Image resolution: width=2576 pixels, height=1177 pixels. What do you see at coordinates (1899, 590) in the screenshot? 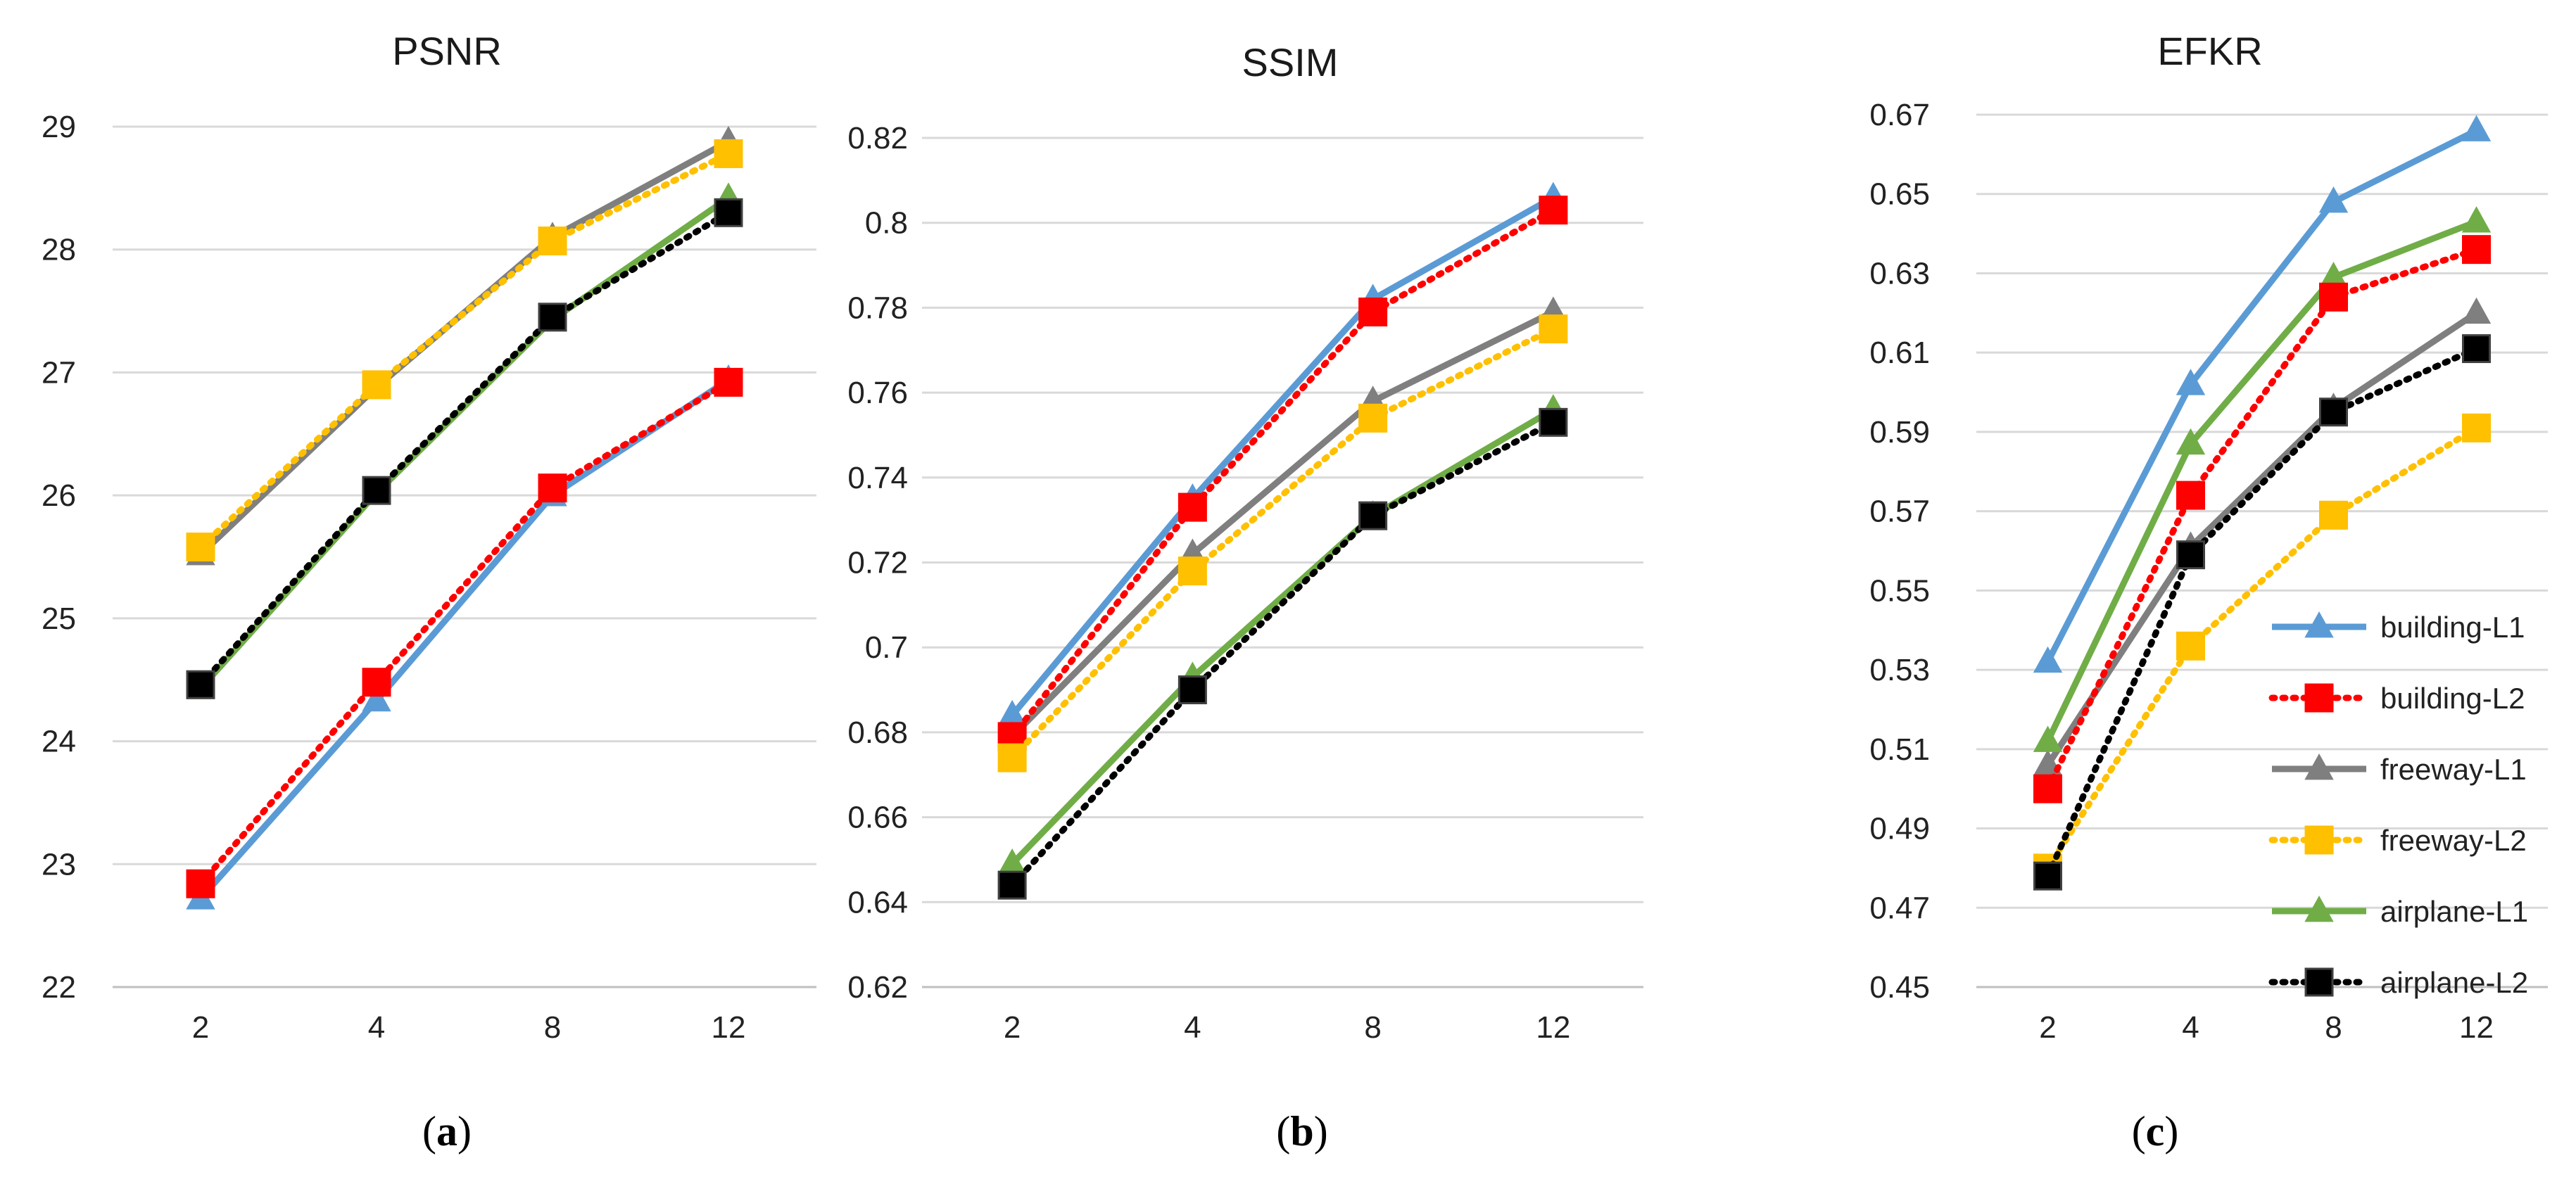
I see `y-tick-label: 0.55` at bounding box center [1899, 590].